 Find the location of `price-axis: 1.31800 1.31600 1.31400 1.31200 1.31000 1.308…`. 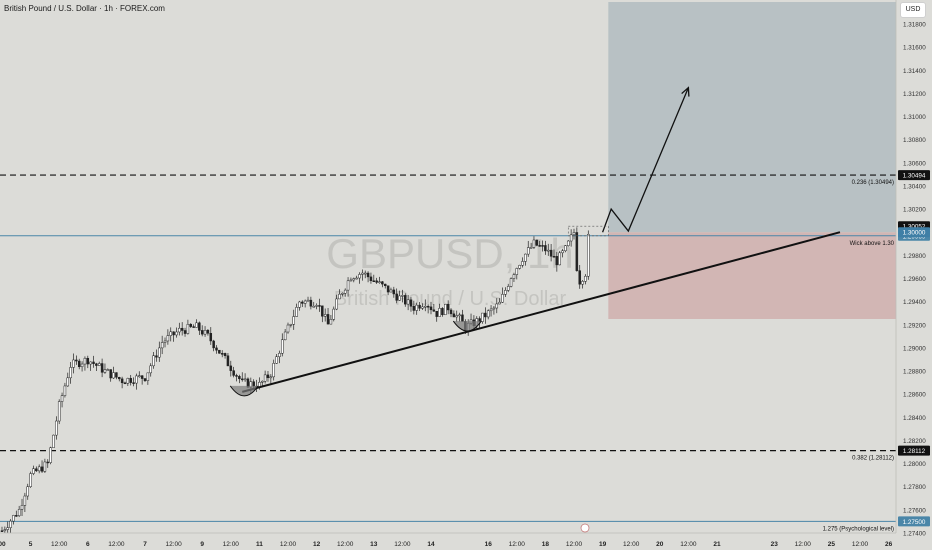

price-axis: 1.31800 1.31600 1.31400 1.31200 1.31000 1.308… is located at coordinates (913, 275).